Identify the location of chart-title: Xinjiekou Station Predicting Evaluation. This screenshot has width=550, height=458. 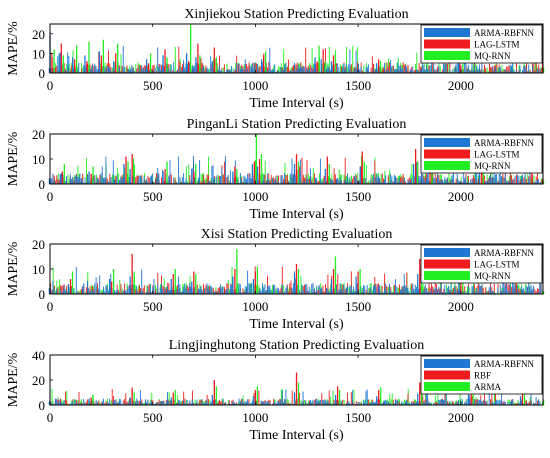
(296, 14).